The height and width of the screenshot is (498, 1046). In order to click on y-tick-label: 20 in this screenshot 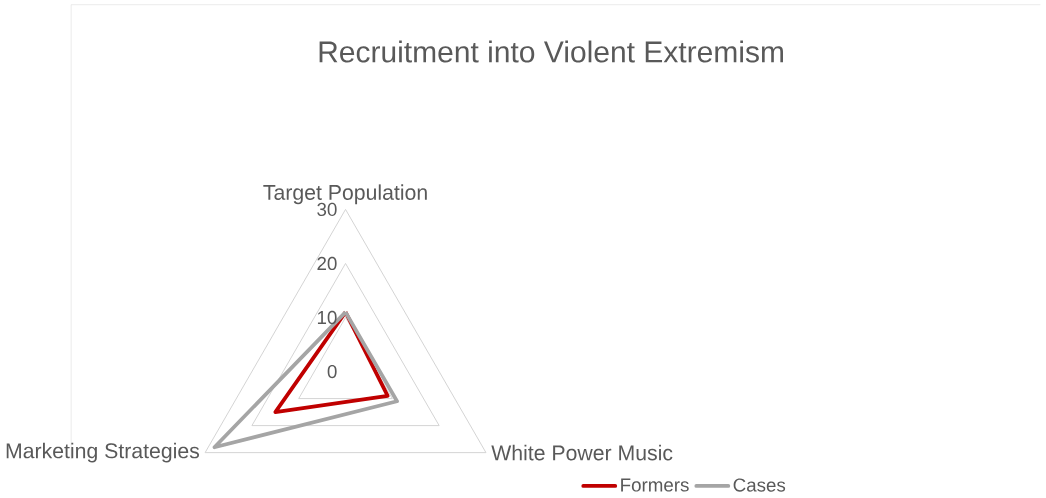, I will do `click(327, 263)`.